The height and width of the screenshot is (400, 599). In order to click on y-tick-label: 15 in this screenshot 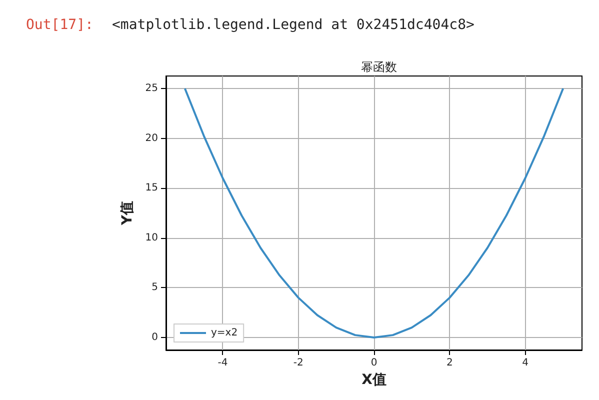, I will do `click(151, 188)`.